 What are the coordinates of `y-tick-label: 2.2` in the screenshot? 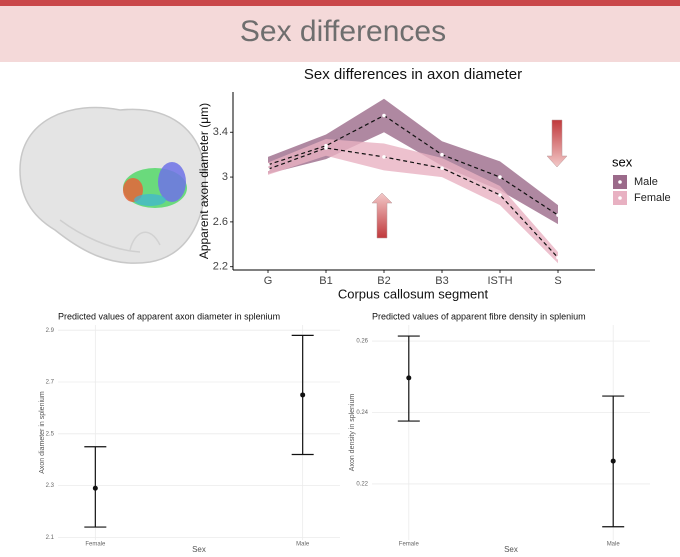 It's located at (220, 267).